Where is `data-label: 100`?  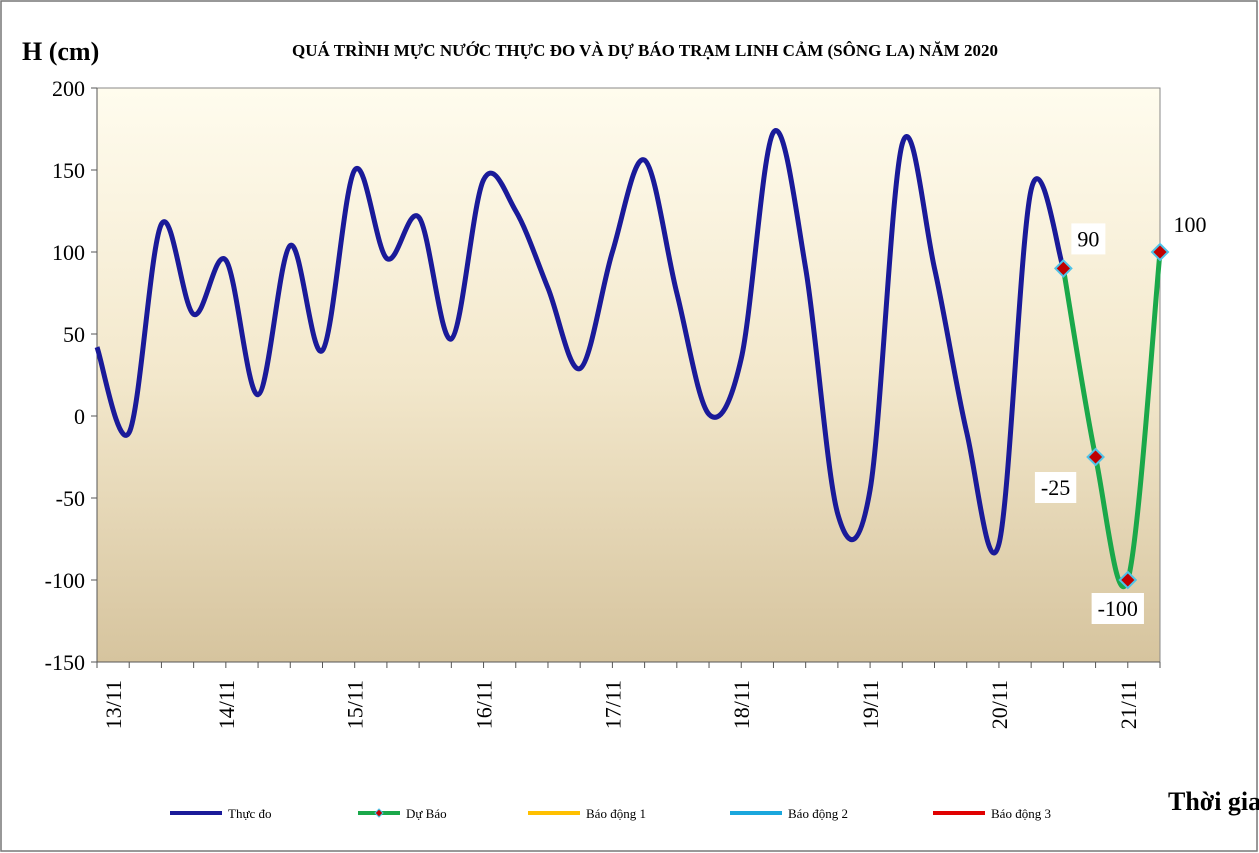 data-label: 100 is located at coordinates (1190, 224).